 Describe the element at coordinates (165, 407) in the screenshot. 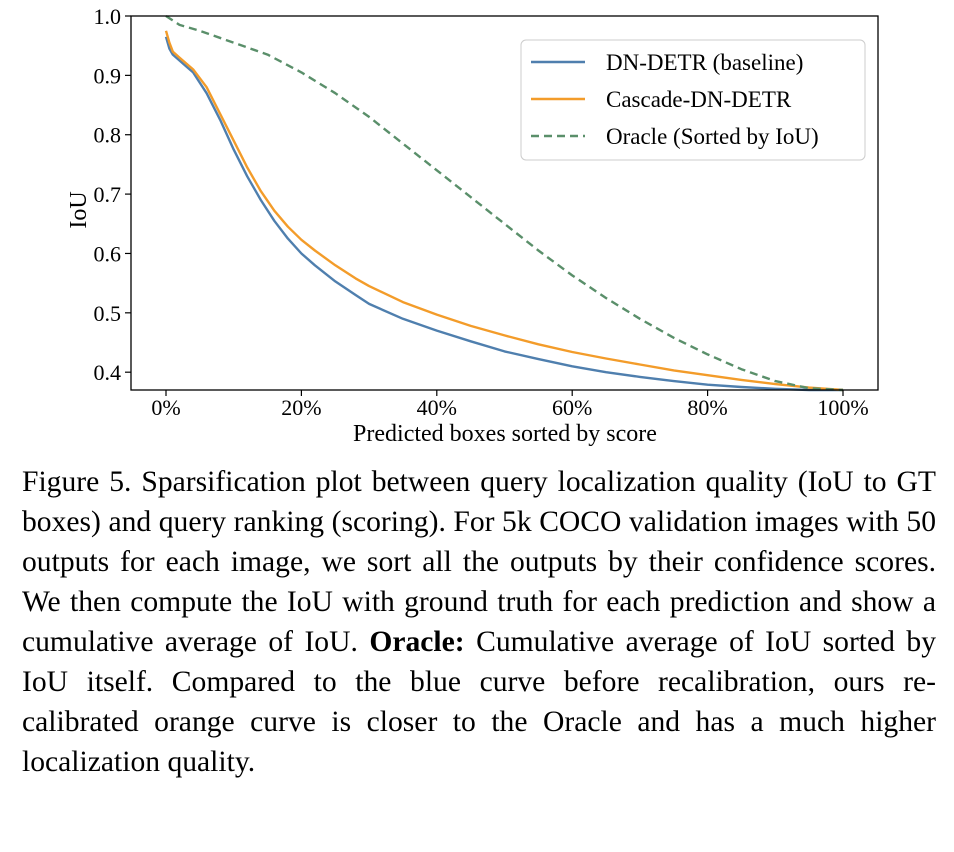

I see `x-tick-label: 0%` at that location.